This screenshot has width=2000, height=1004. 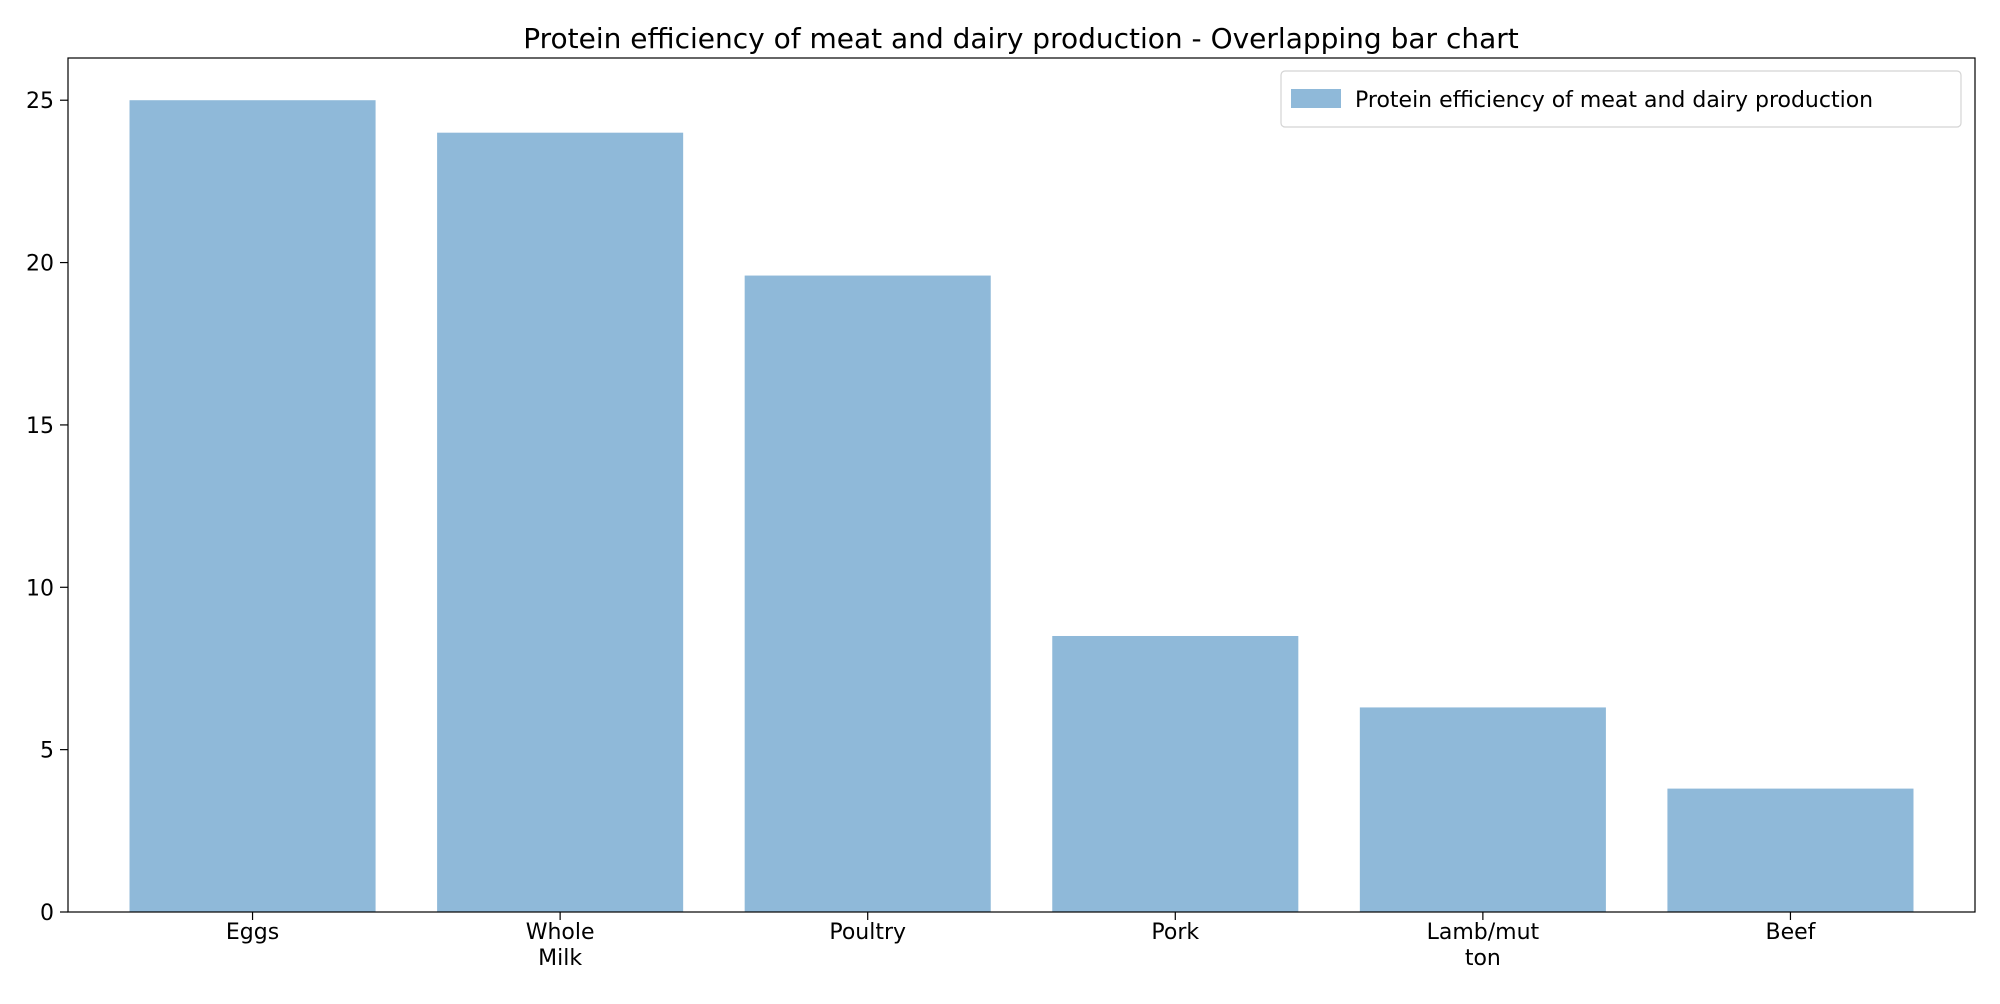 I want to click on legend-box, so click(x=1621, y=99).